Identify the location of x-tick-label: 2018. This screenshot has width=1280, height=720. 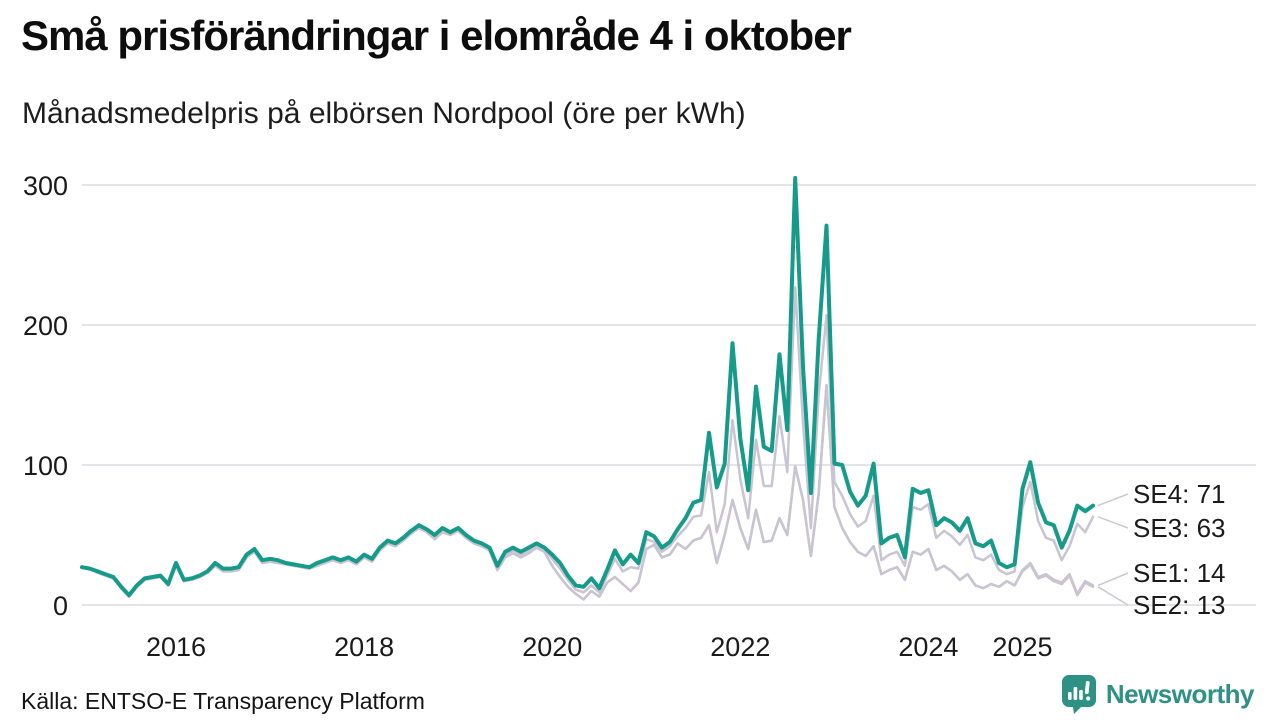
(364, 647).